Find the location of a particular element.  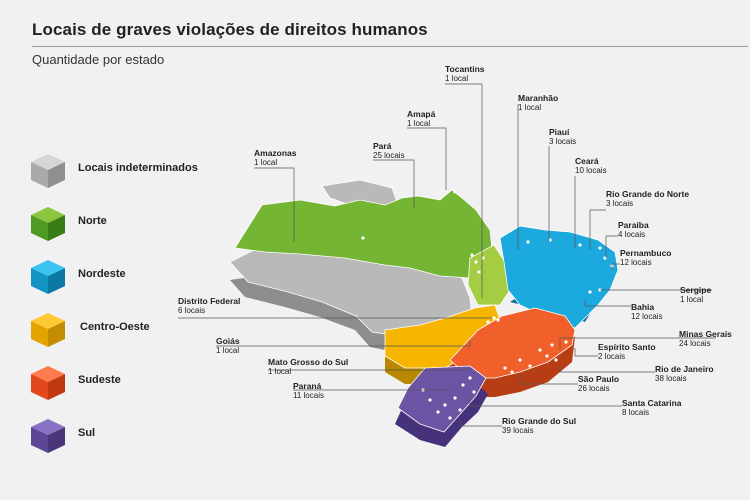

state-name: Amazonas is located at coordinates (275, 153).